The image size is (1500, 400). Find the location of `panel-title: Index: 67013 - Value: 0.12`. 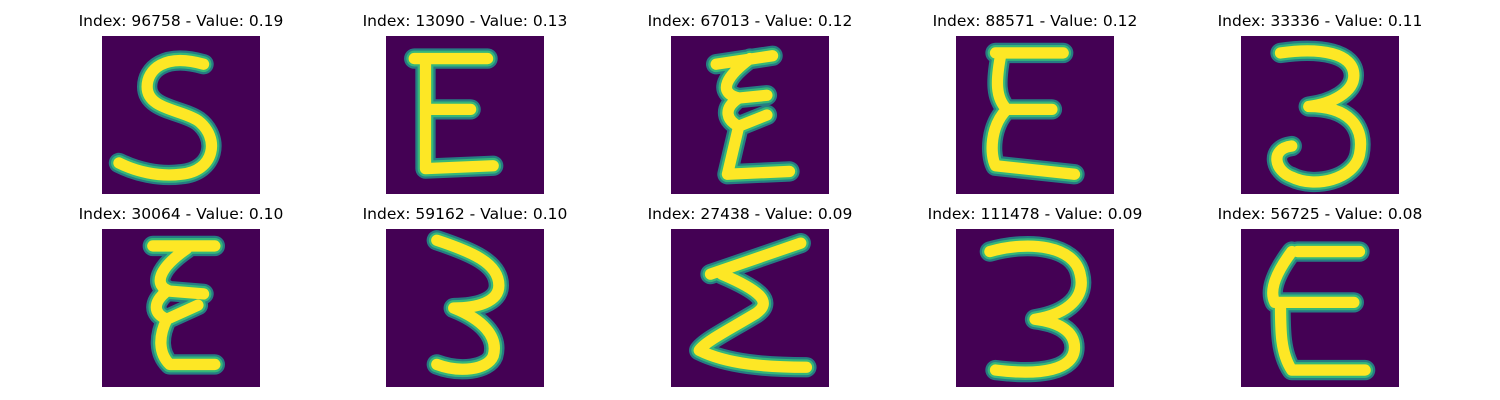

panel-title: Index: 67013 - Value: 0.12 is located at coordinates (750, 21).